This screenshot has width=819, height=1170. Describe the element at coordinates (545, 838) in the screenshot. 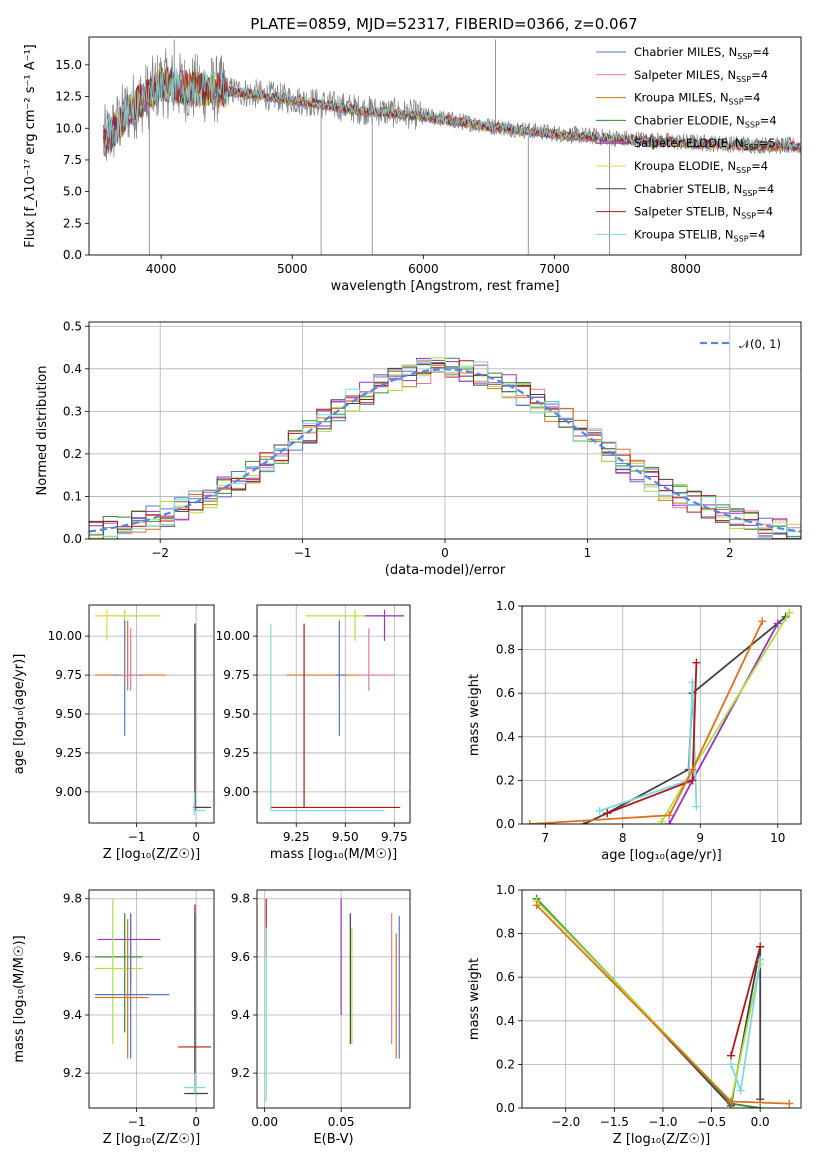

I see `x-tick-label: 7` at that location.